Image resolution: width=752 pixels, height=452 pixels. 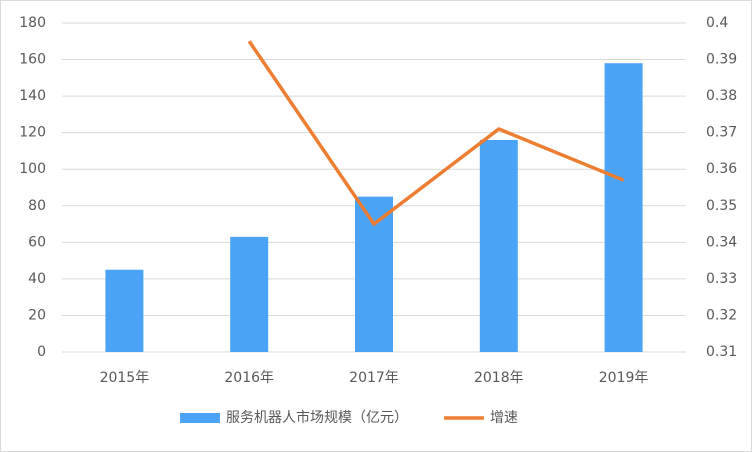 What do you see at coordinates (37, 206) in the screenshot?
I see `y-tick-label: 80` at bounding box center [37, 206].